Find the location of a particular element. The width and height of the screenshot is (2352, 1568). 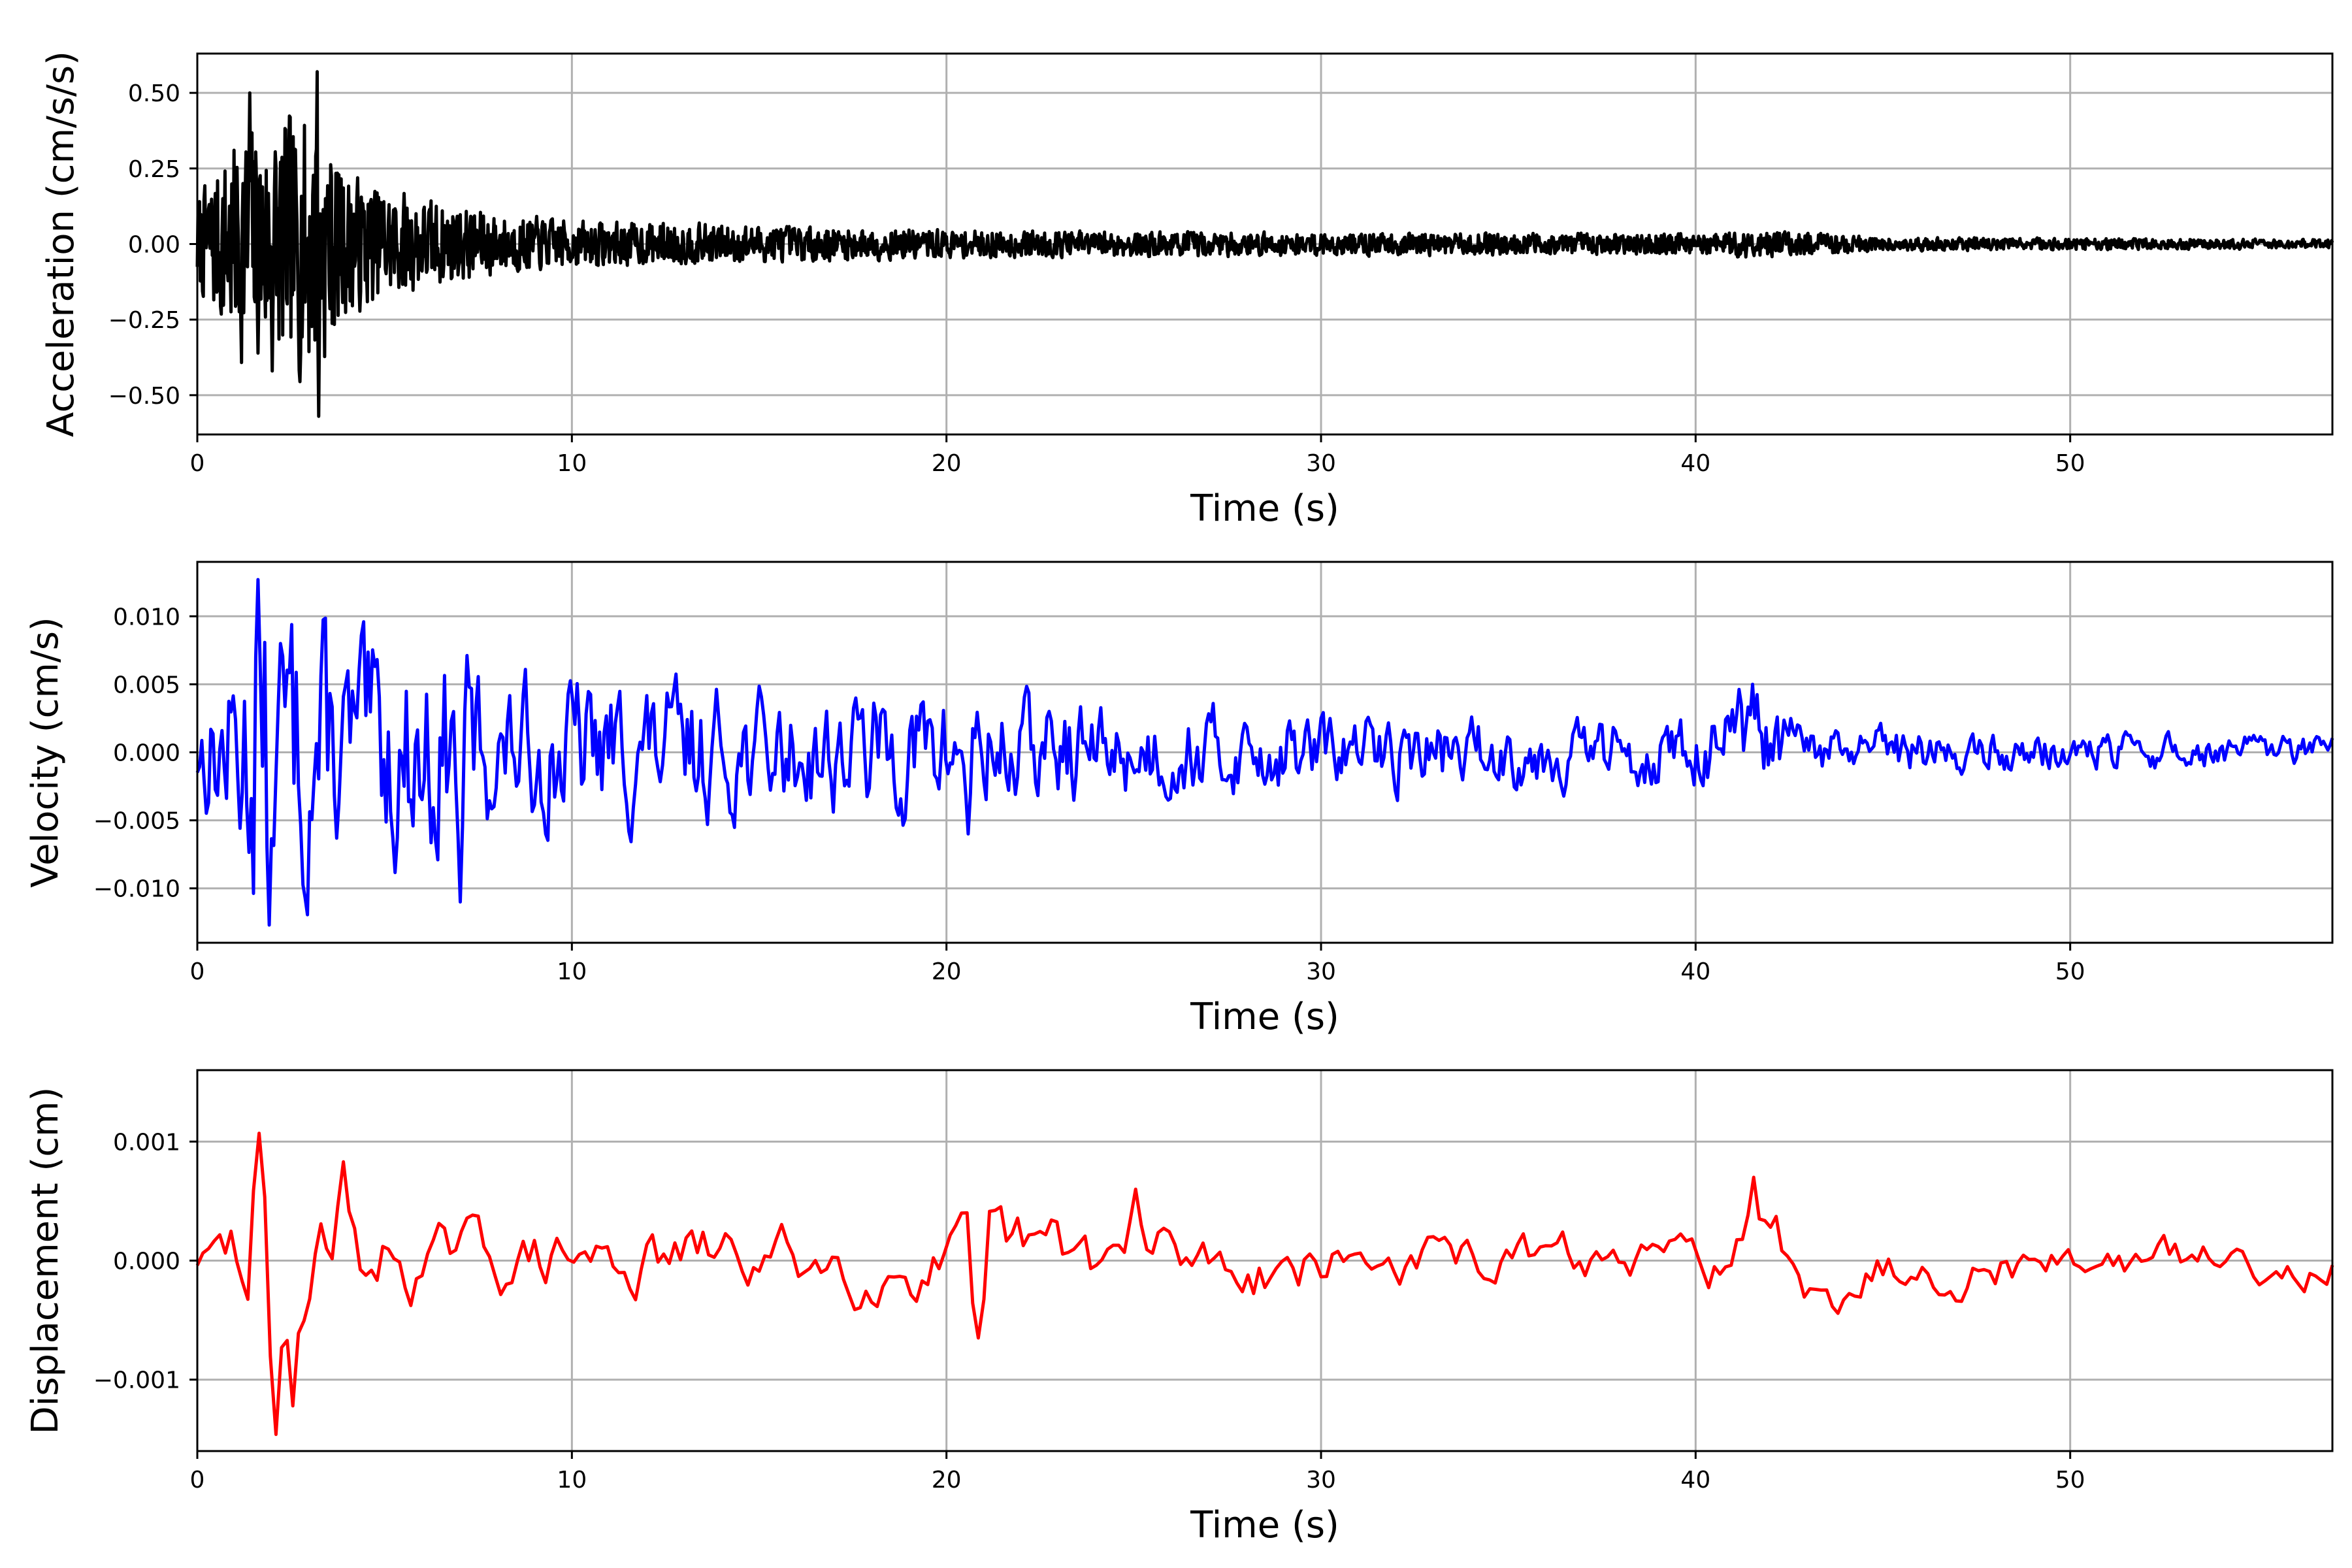

displacement-y-tick-label: 0.000 is located at coordinates (146, 1262).